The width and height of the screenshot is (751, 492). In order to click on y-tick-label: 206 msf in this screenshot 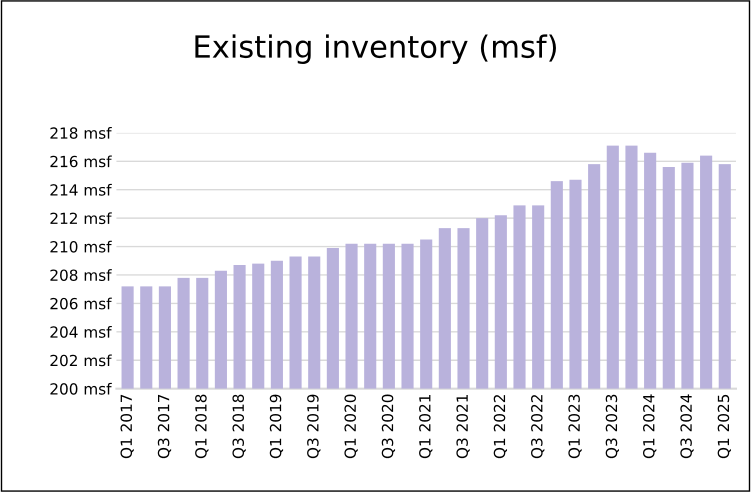, I will do `click(81, 304)`.